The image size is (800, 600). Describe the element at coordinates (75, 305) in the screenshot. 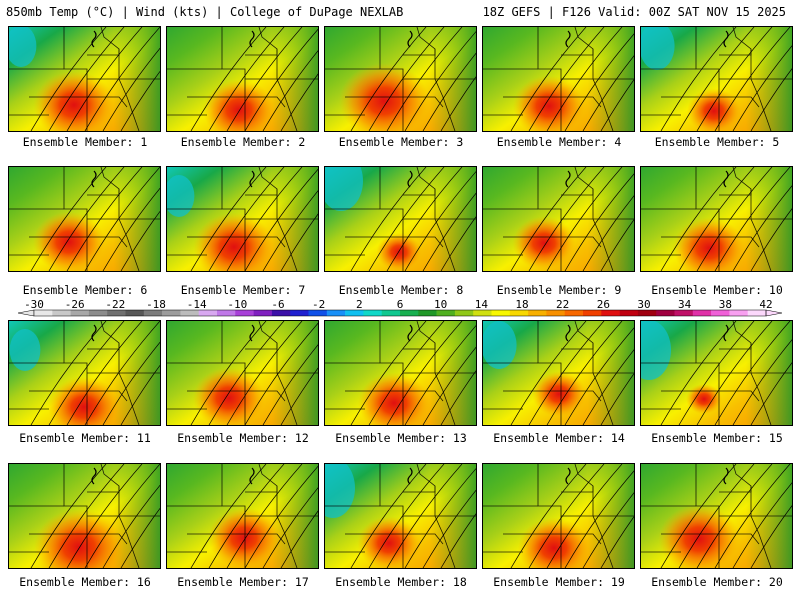

I see `colorbar-tick-label: -26` at that location.